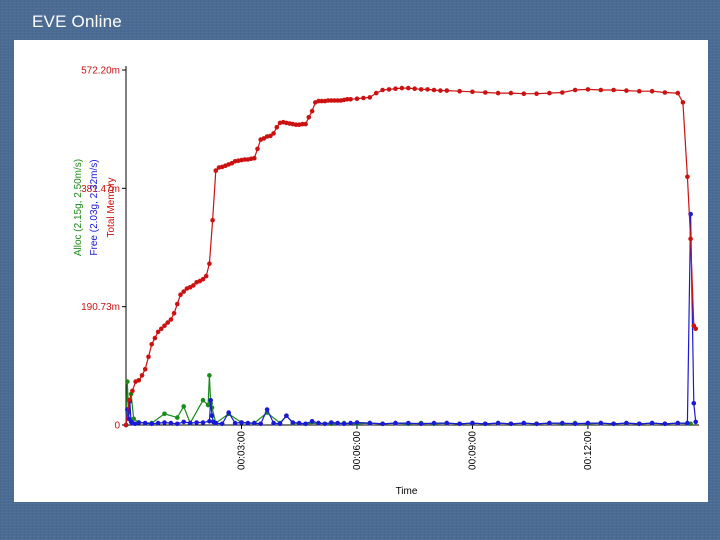 The height and width of the screenshot is (540, 720). What do you see at coordinates (100, 71) in the screenshot?
I see `y-tick-label: 572.20m` at bounding box center [100, 71].